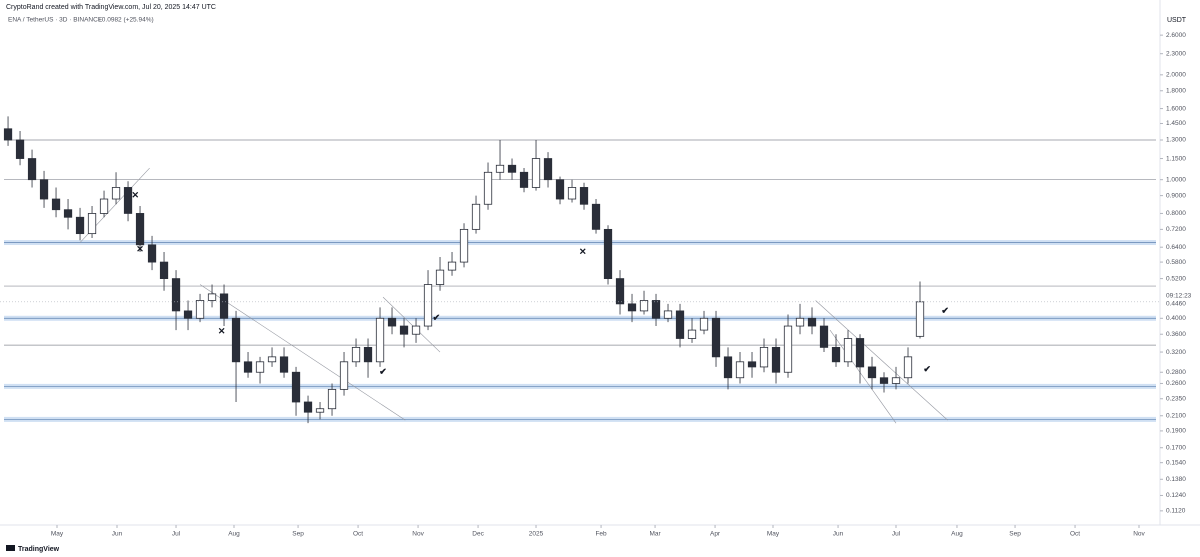 This screenshot has height=557, width=1200. What do you see at coordinates (1176, 213) in the screenshot?
I see `y-tick-label: 0.8000` at bounding box center [1176, 213].